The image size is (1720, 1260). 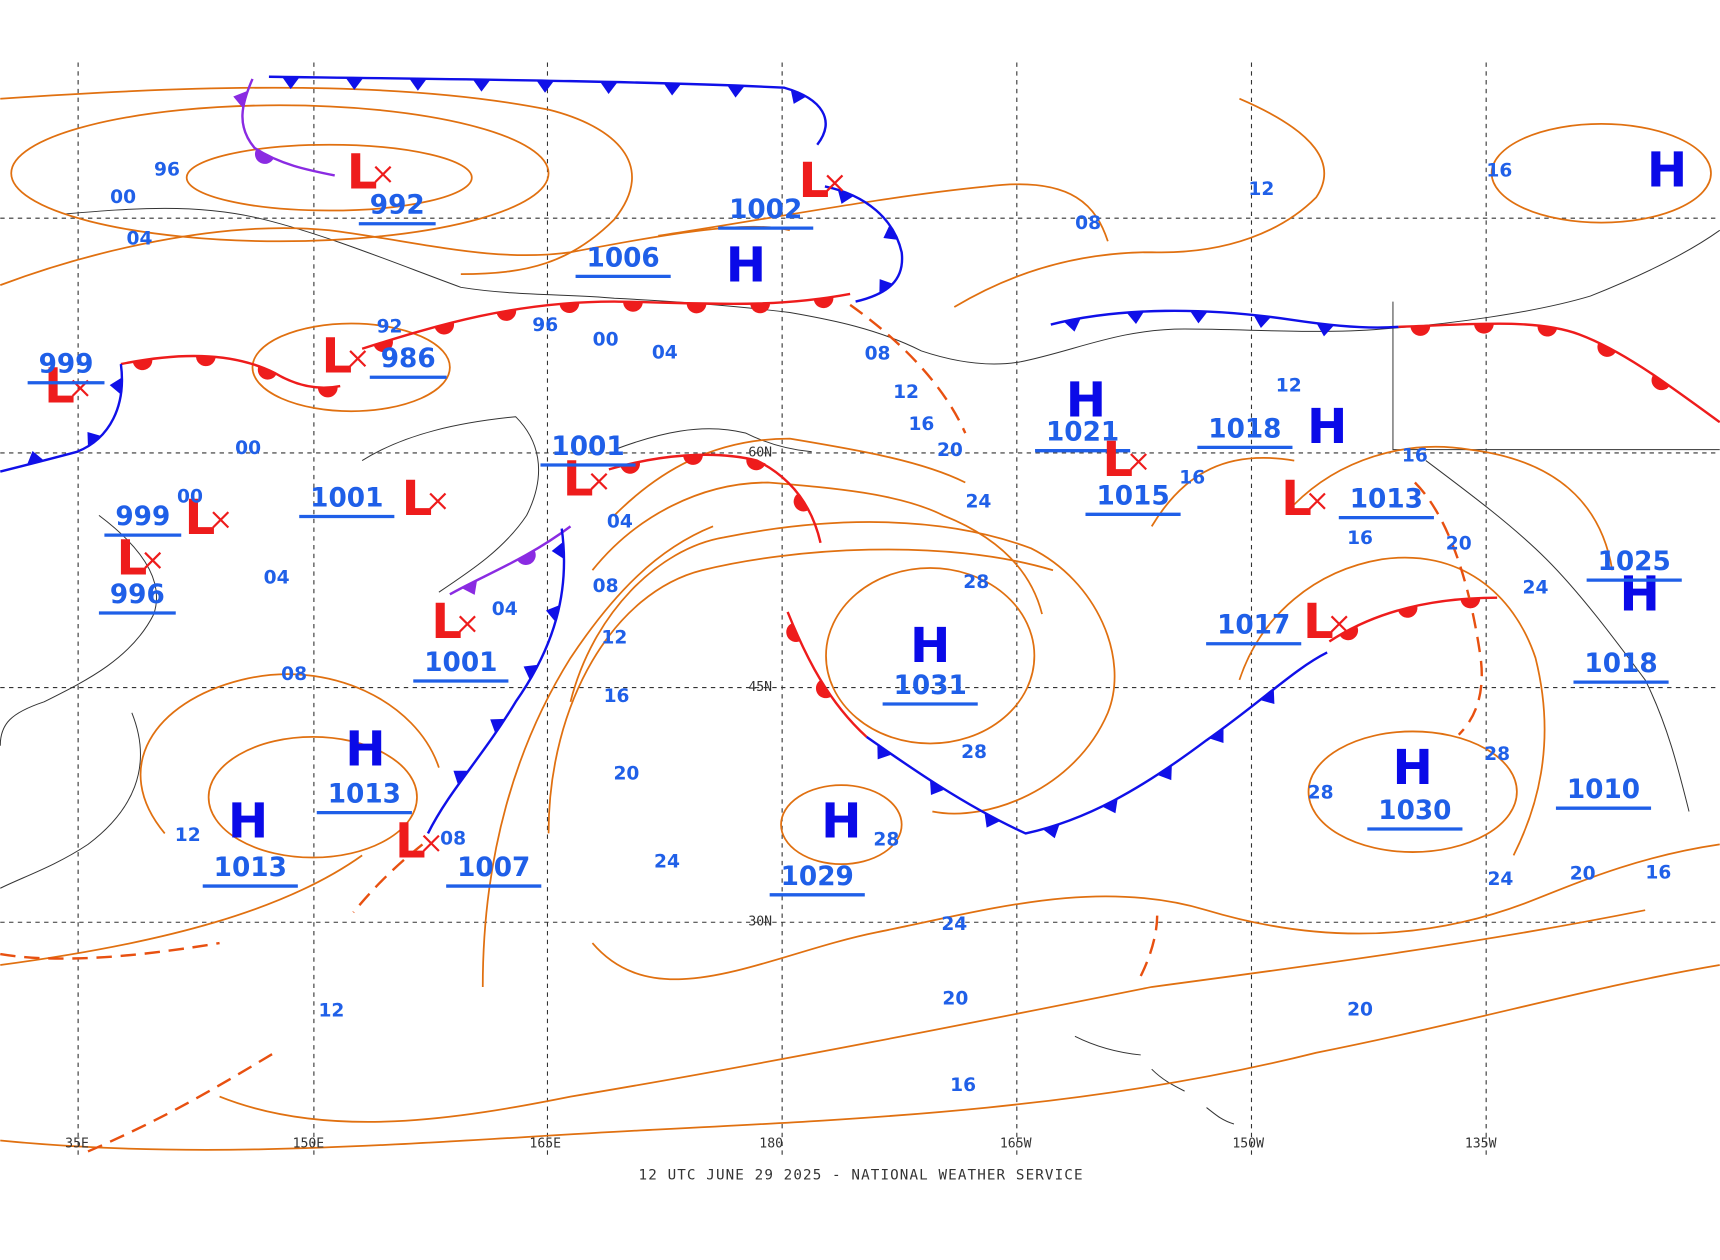 What do you see at coordinates (623, 258) in the screenshot?
I see `central-pressure: 1006` at bounding box center [623, 258].